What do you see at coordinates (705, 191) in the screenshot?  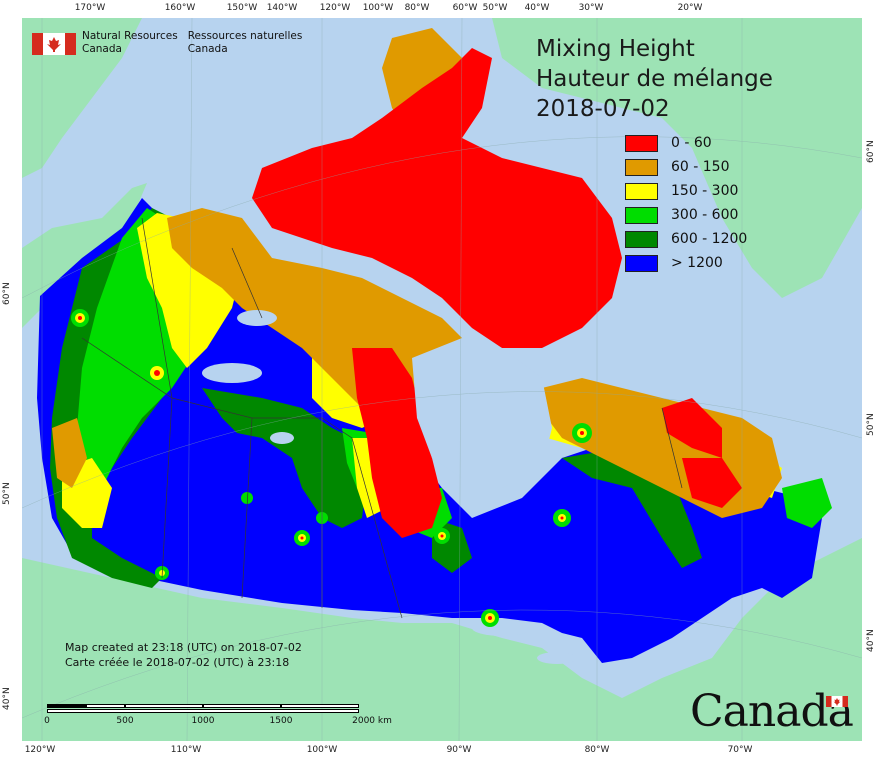 I see `legend-label: 150 - 300` at bounding box center [705, 191].